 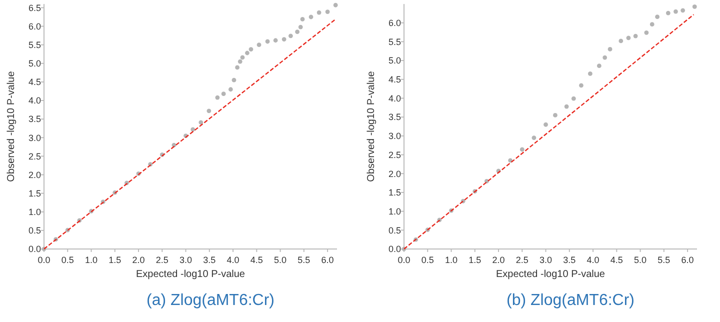 What do you see at coordinates (44, 260) in the screenshot?
I see `x-tick-label: 0.0` at bounding box center [44, 260].